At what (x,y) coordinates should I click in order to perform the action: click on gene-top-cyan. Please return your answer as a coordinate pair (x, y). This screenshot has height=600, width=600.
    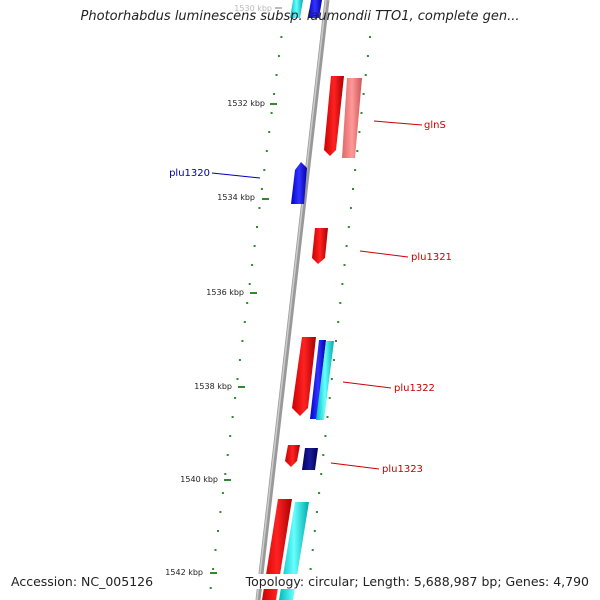
    Looking at the image, I should click on (296, 9).